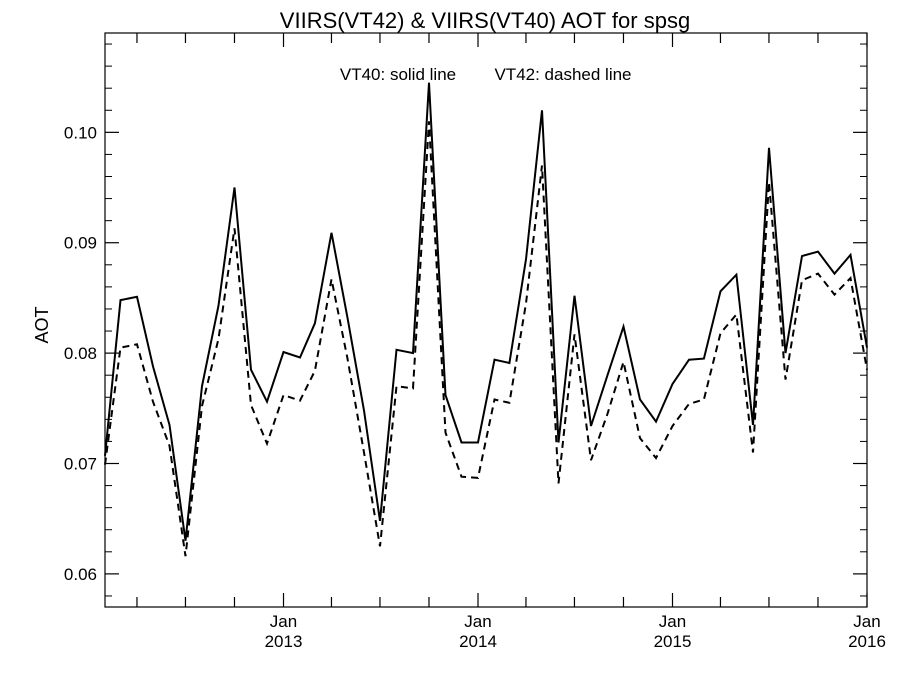 This screenshot has height=675, width=900. Describe the element at coordinates (80, 353) in the screenshot. I see `y-tick-label: 0.08` at that location.